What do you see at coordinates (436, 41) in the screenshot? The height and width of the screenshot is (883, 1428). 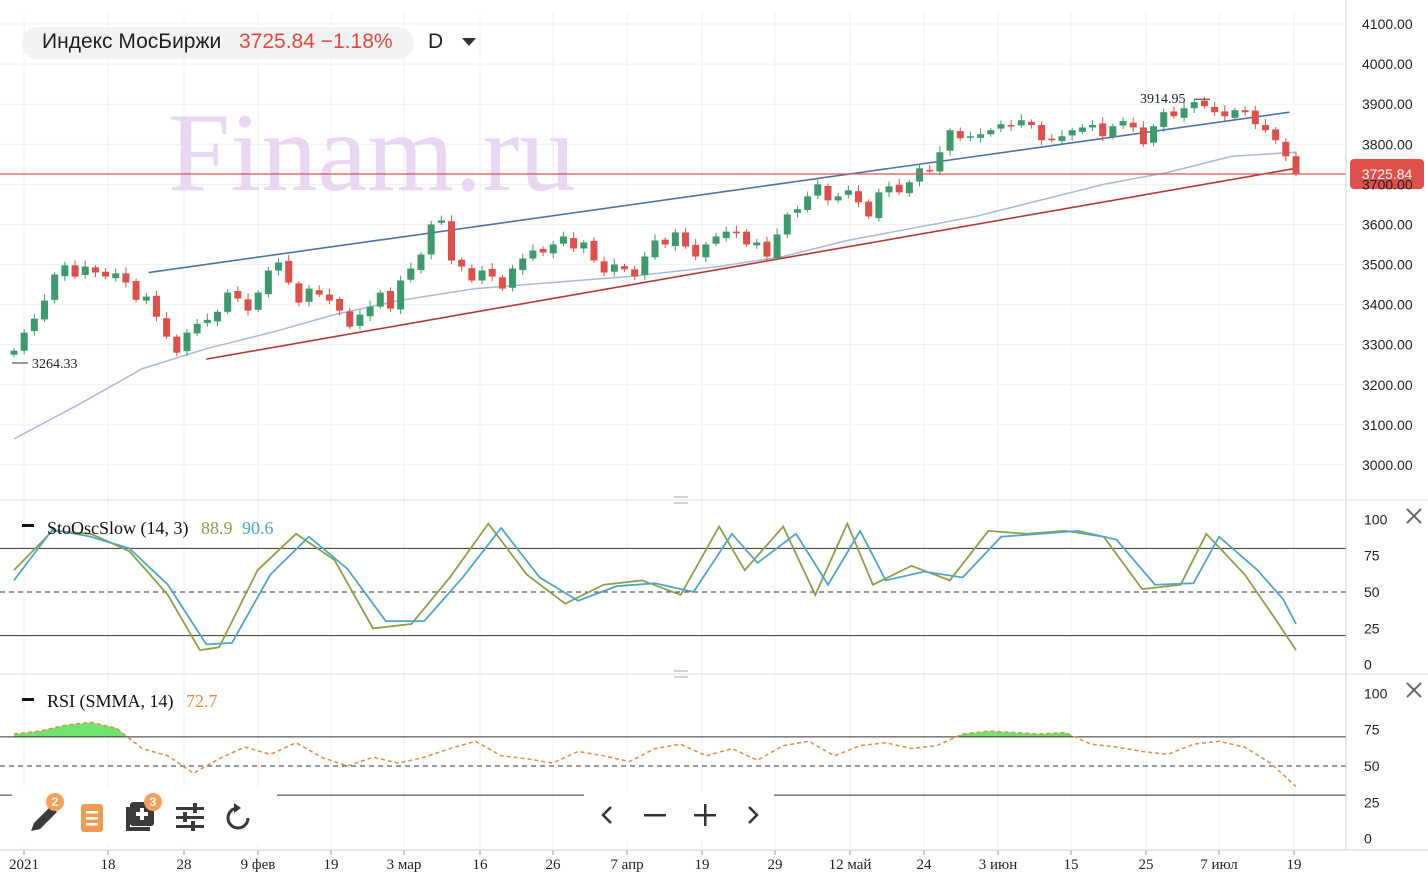 I see `timeframe-selector: D` at bounding box center [436, 41].